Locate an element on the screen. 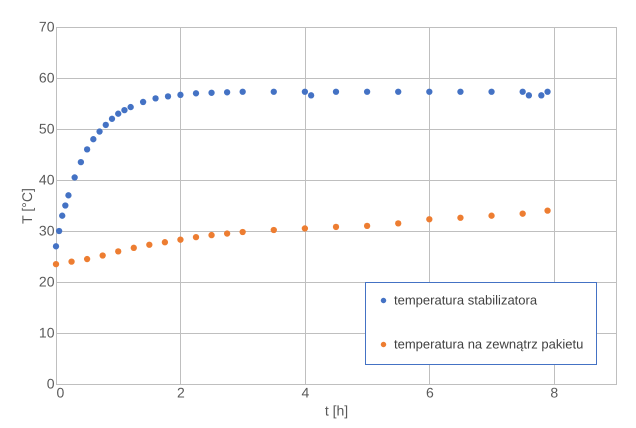 This screenshot has width=636, height=428. legend-label: temperatura stabilizatora is located at coordinates (466, 300).